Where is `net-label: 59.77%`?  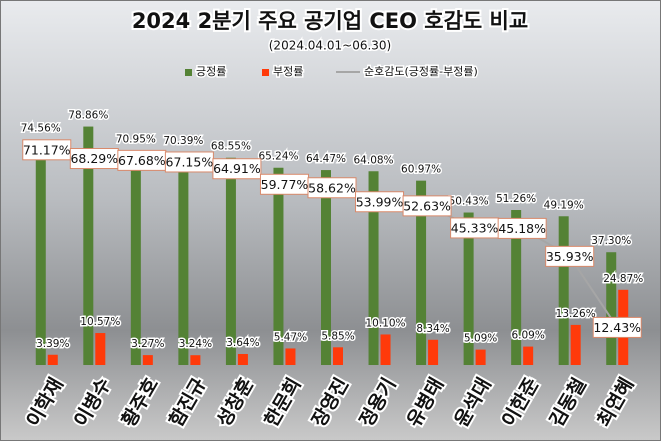 net-label: 59.77% is located at coordinates (284, 184).